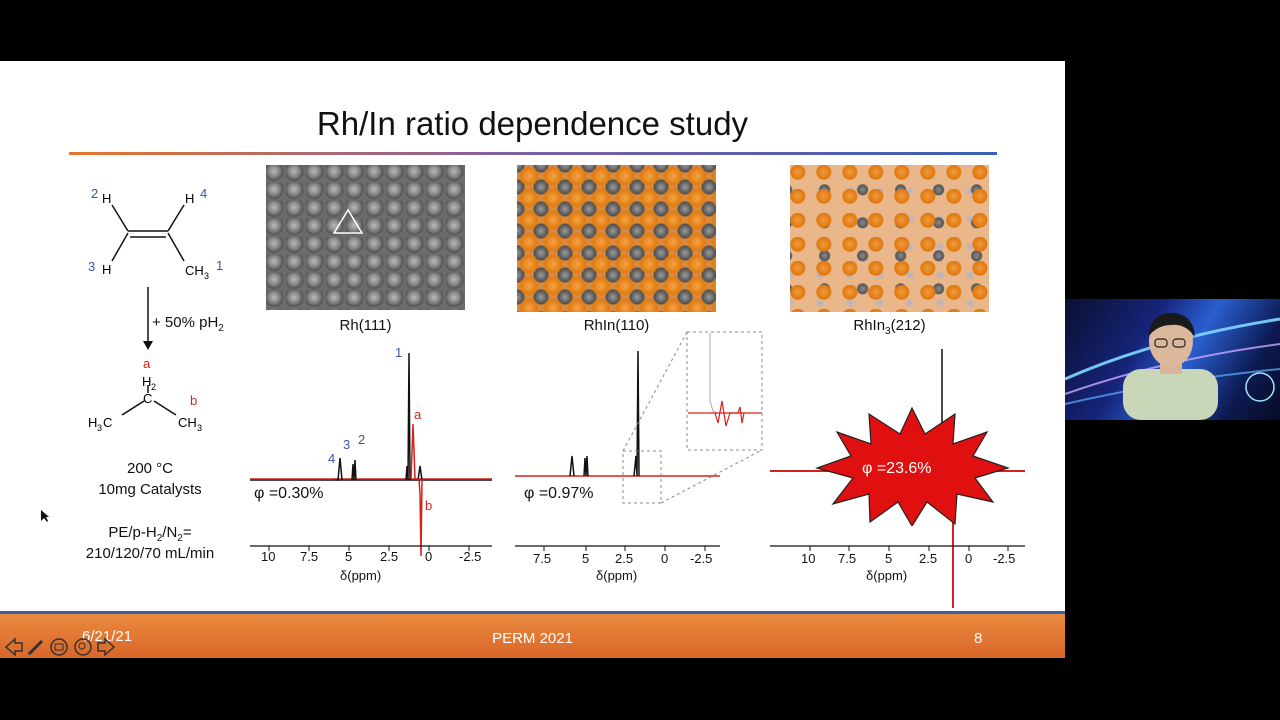 The width and height of the screenshot is (1280, 720). I want to click on rhin3-212-surface-image, so click(889, 238).